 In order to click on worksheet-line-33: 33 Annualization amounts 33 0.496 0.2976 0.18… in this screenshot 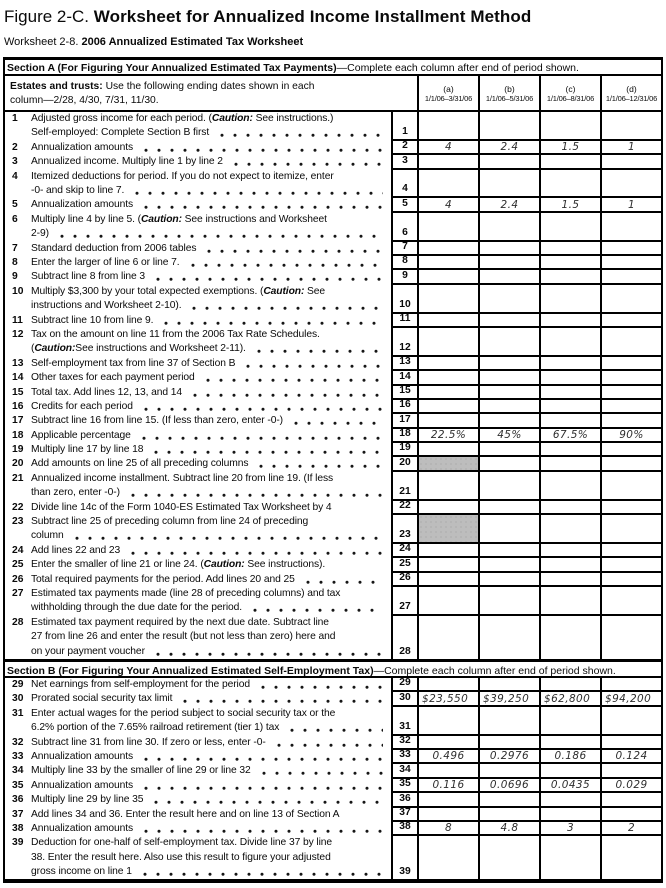, I will do `click(333, 757)`.